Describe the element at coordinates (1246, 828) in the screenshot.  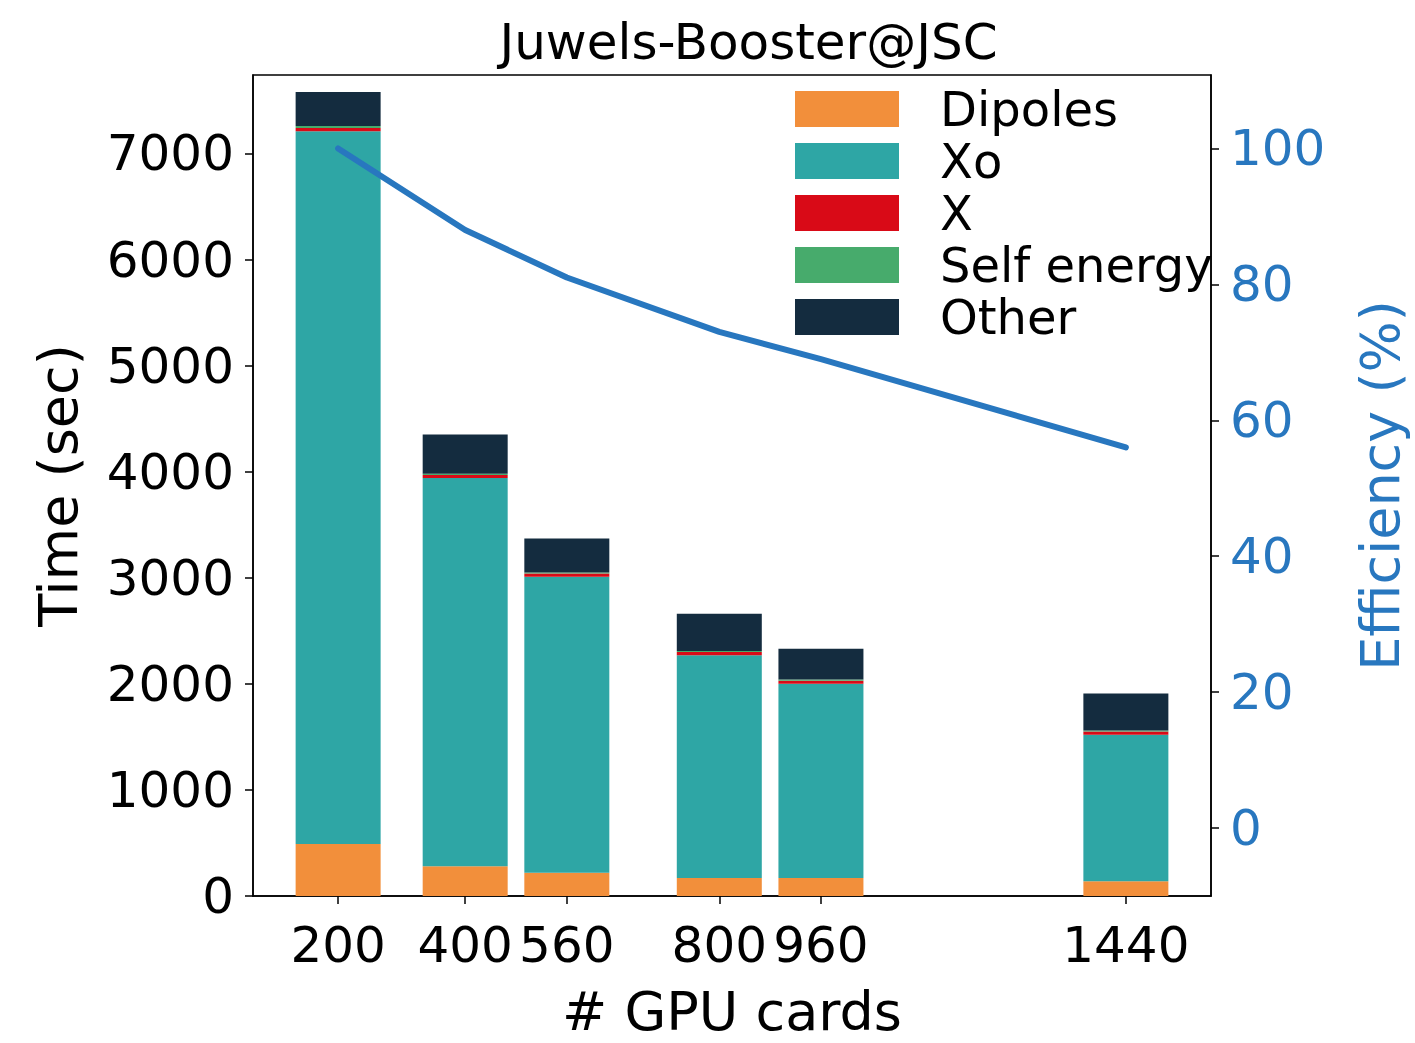
I see `y2-tick-label: 0` at that location.